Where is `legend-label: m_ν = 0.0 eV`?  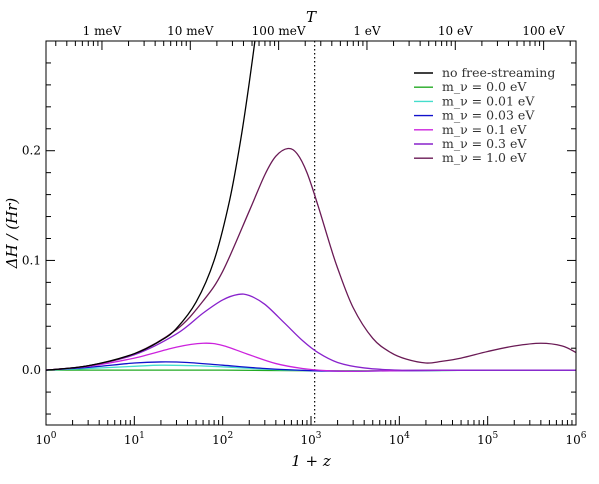 legend-label: m_ν = 0.0 eV is located at coordinates (484, 86).